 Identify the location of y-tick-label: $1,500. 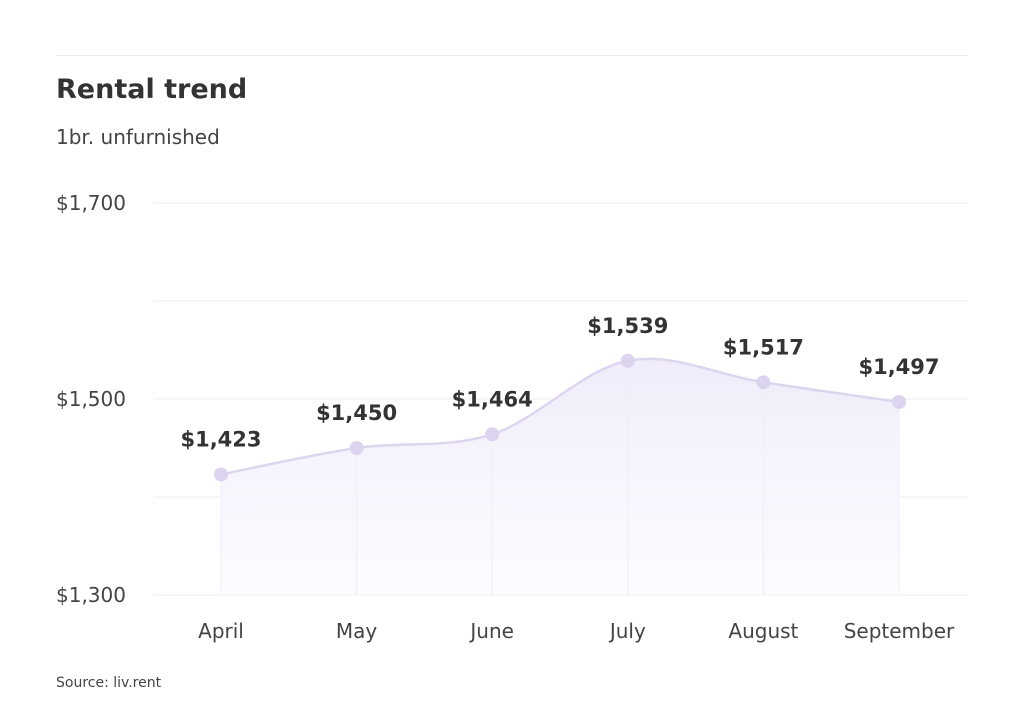
(91, 399).